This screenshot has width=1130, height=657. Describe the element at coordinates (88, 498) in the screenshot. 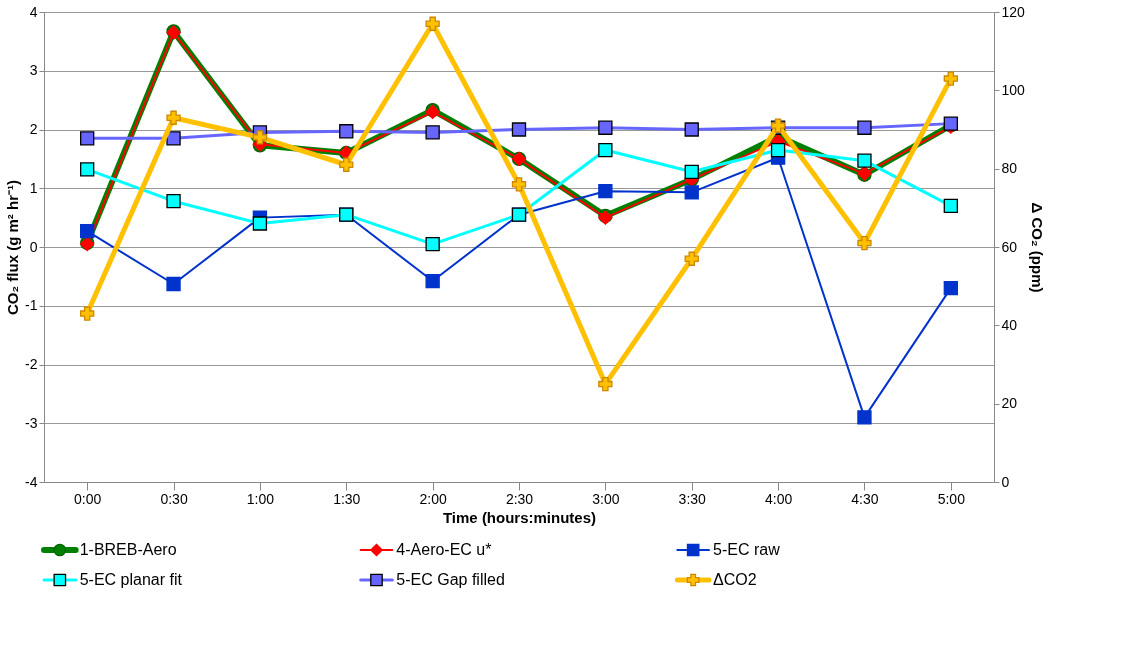

I see `x-tick-label: 0:00` at that location.